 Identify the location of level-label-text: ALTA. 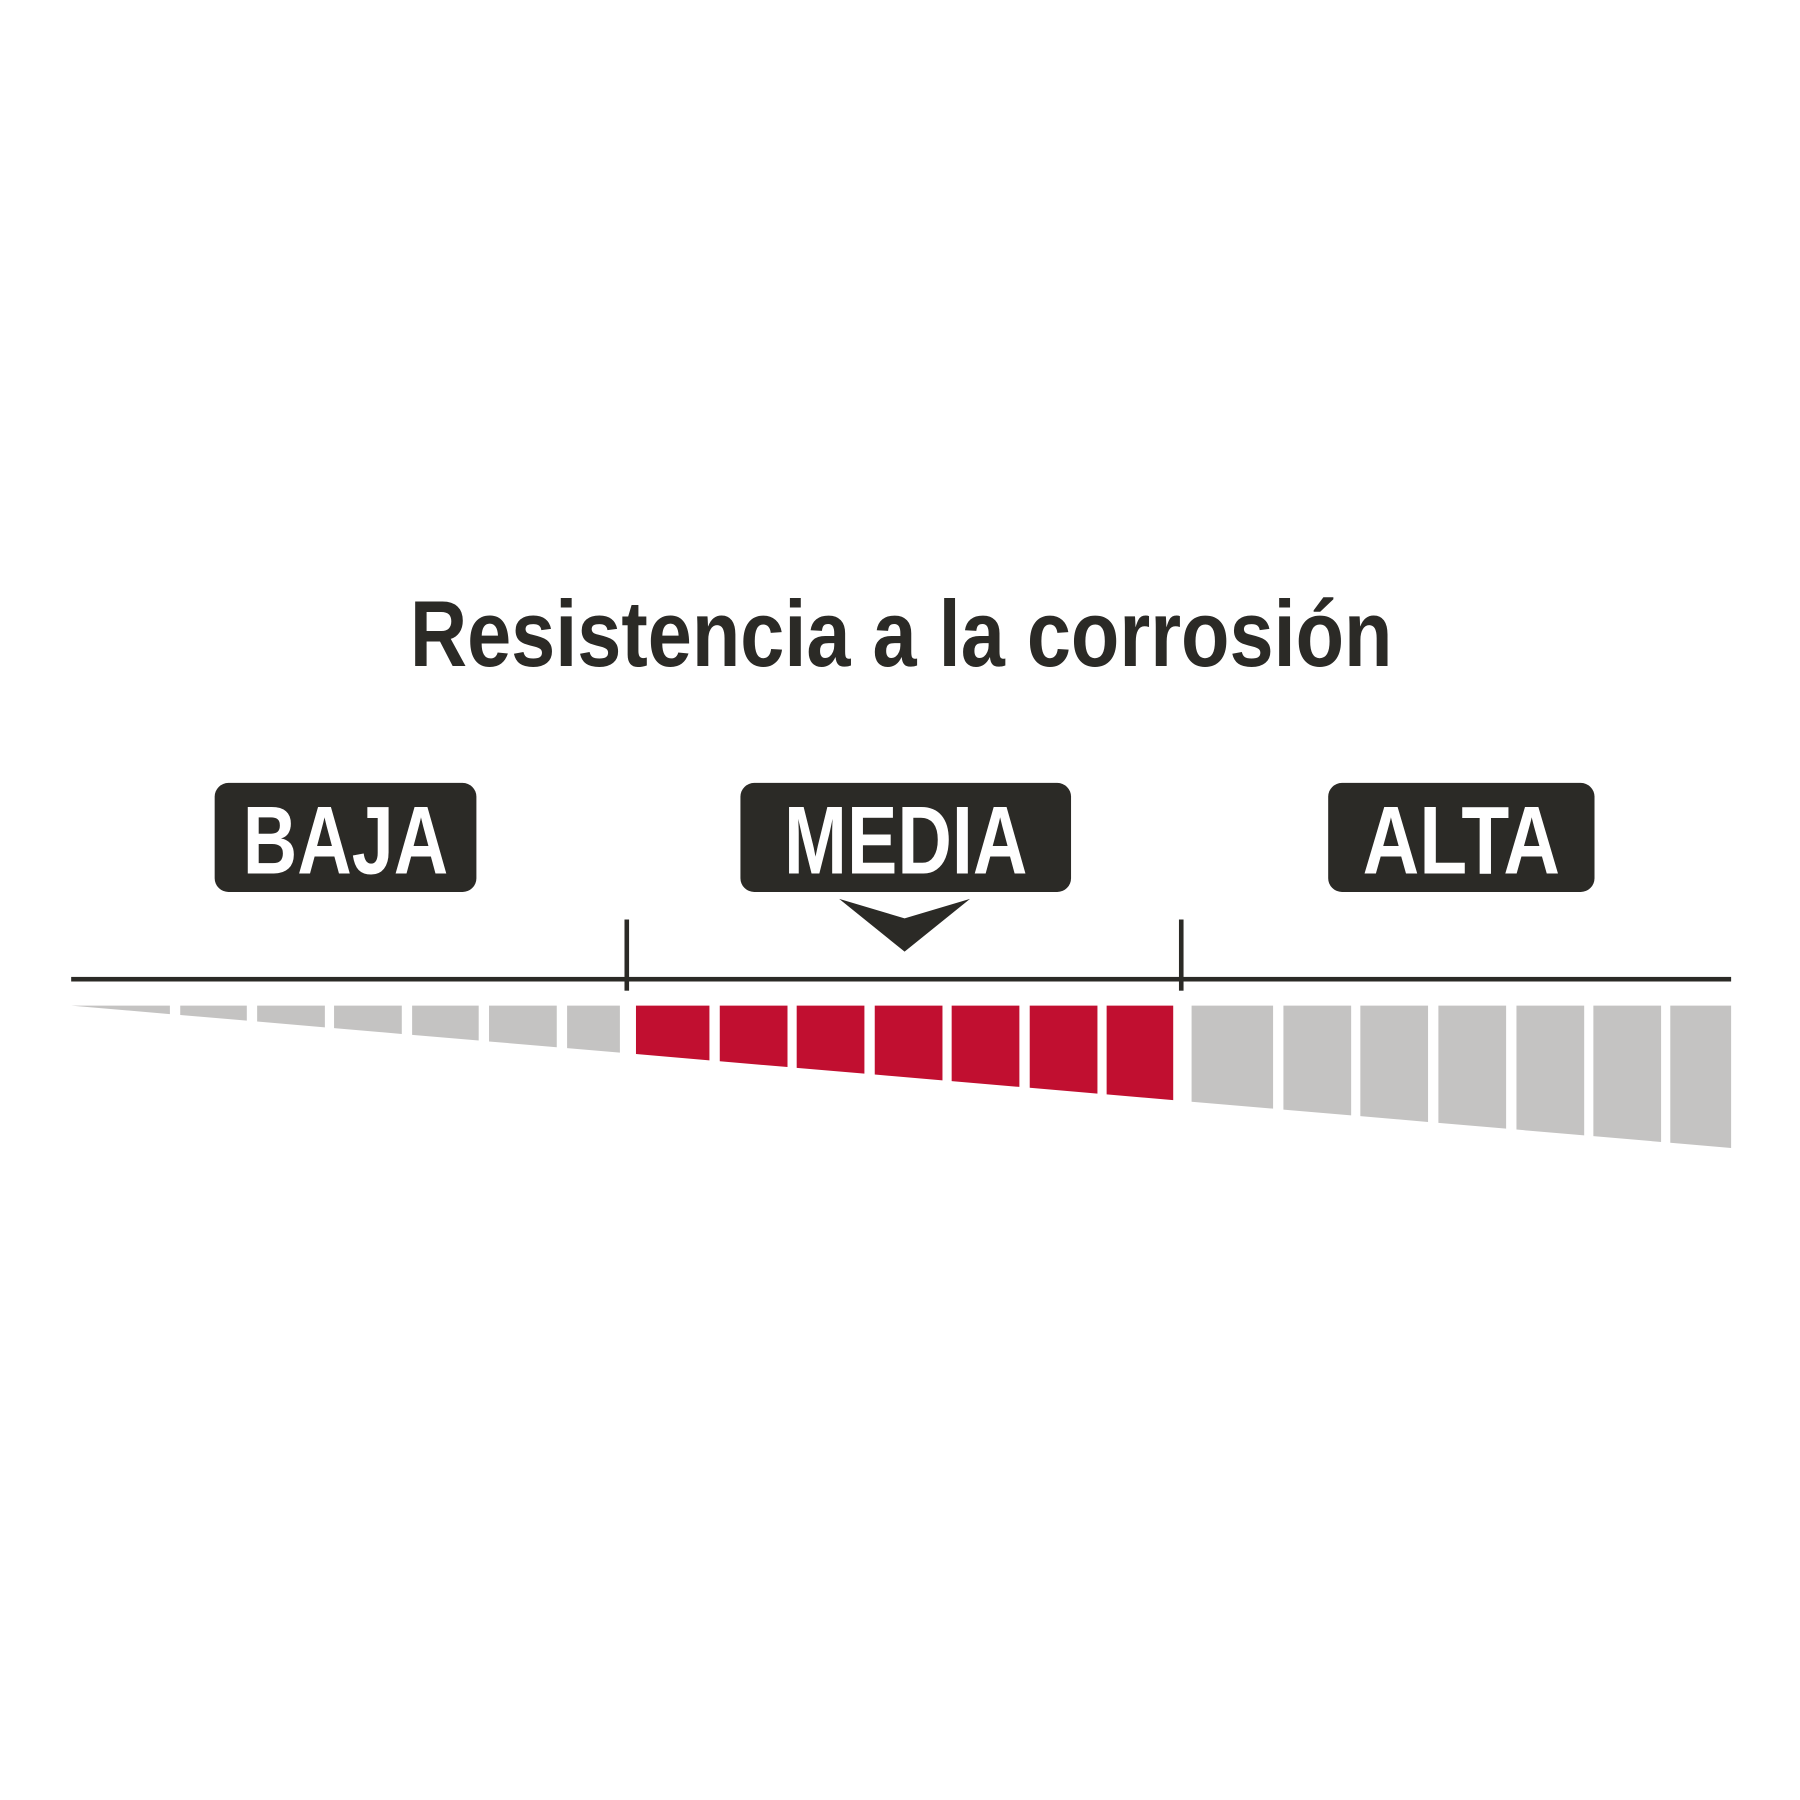
(1461, 841).